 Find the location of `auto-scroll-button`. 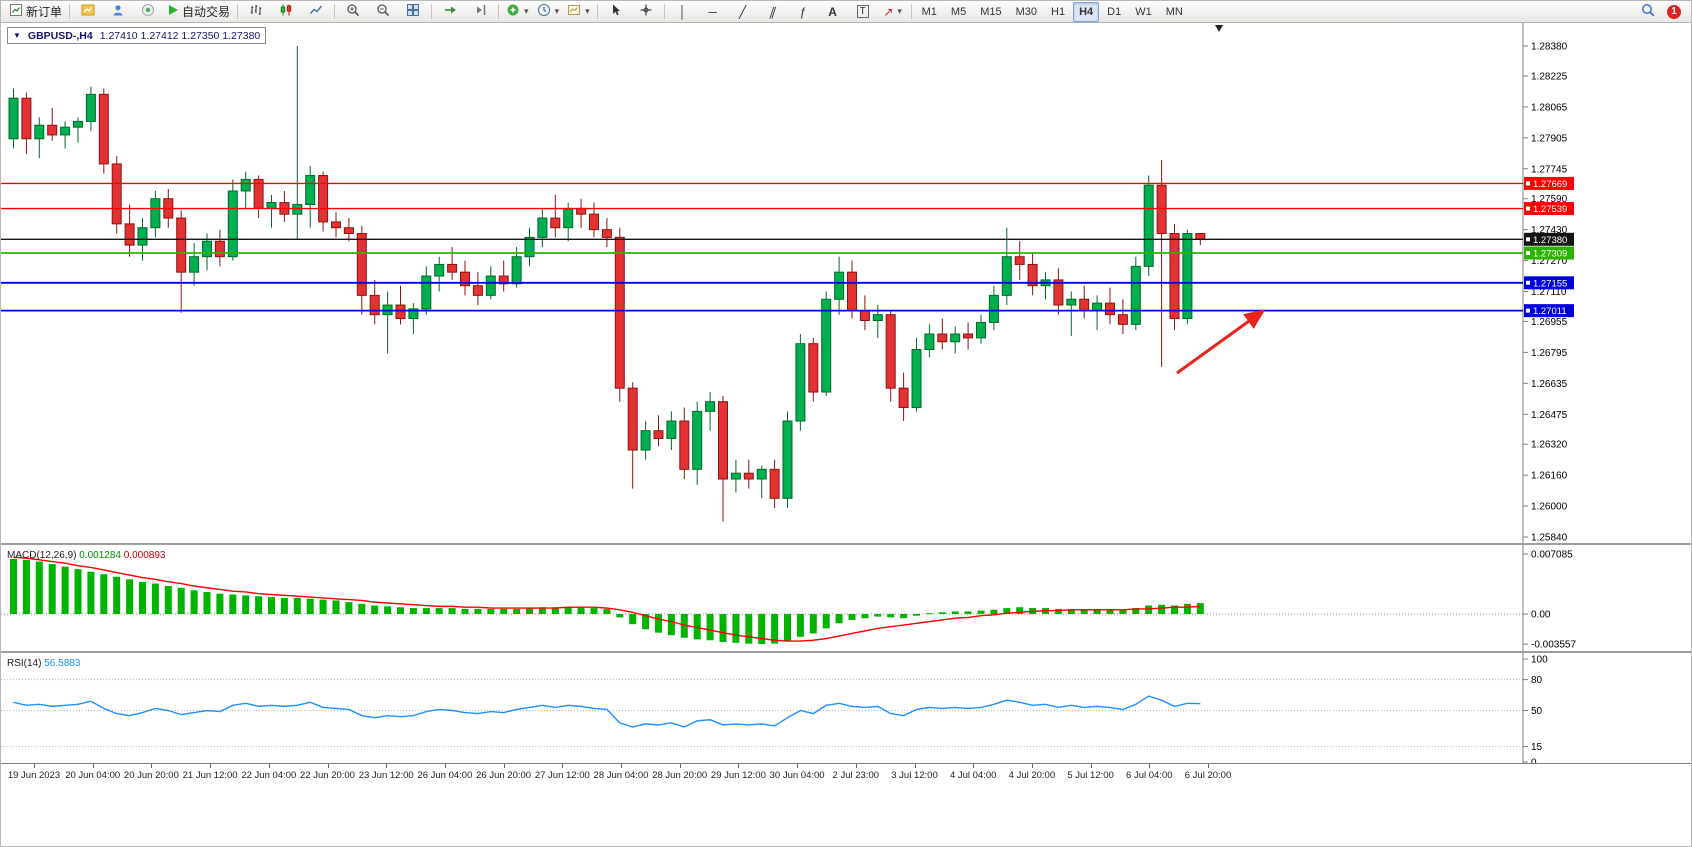

auto-scroll-button is located at coordinates (450, 12).